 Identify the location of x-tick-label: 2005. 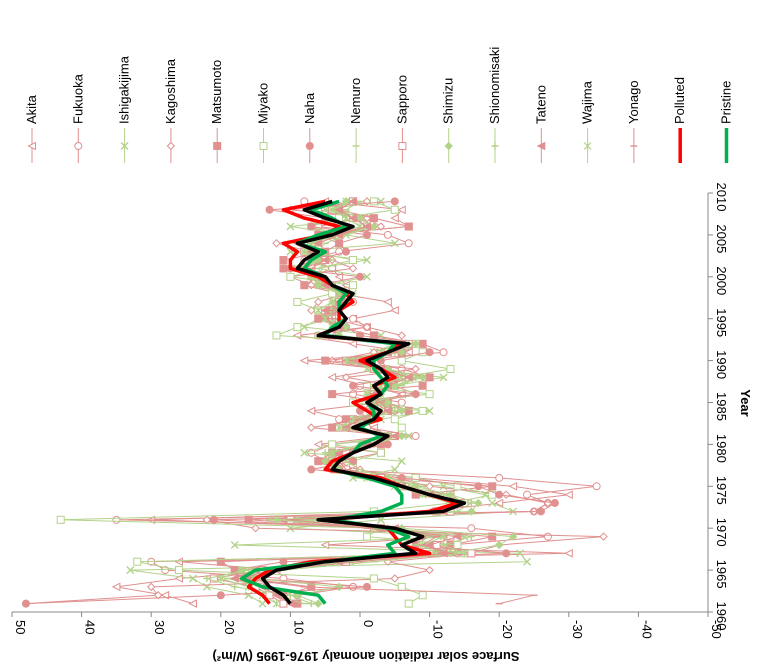
(721, 238).